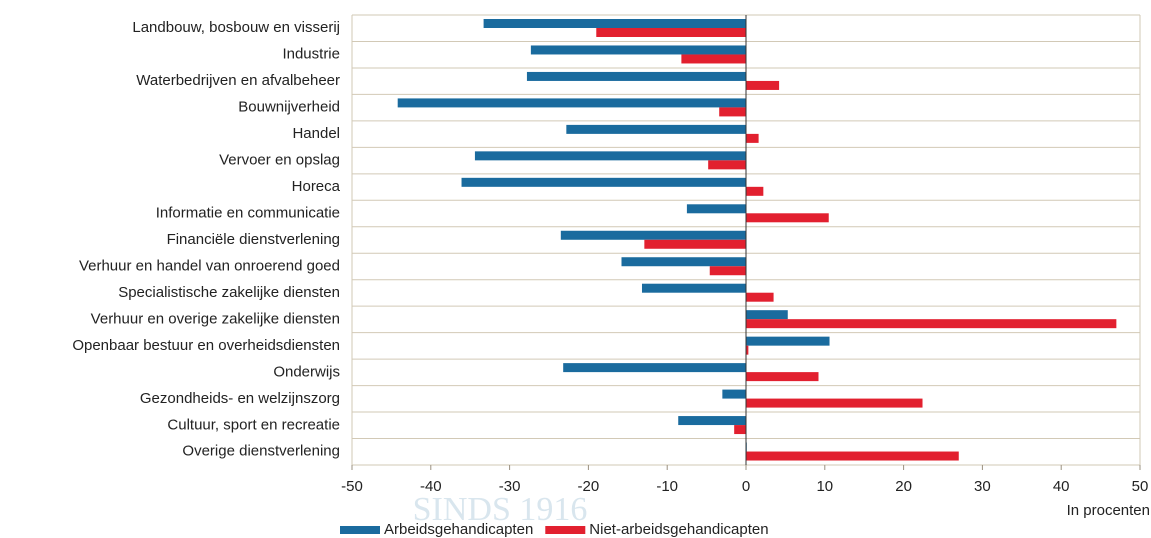  Describe the element at coordinates (352, 486) in the screenshot. I see `x-tick-label: -50` at that location.